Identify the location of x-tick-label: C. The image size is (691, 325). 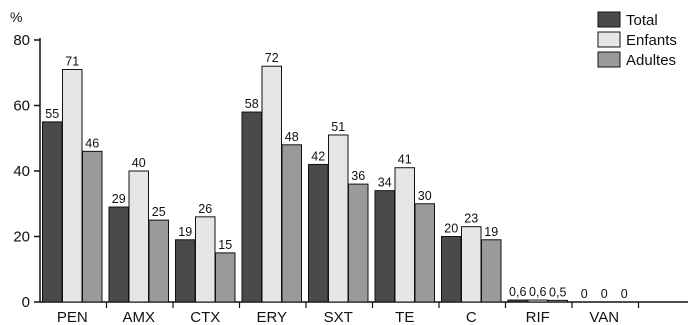
(471, 317).